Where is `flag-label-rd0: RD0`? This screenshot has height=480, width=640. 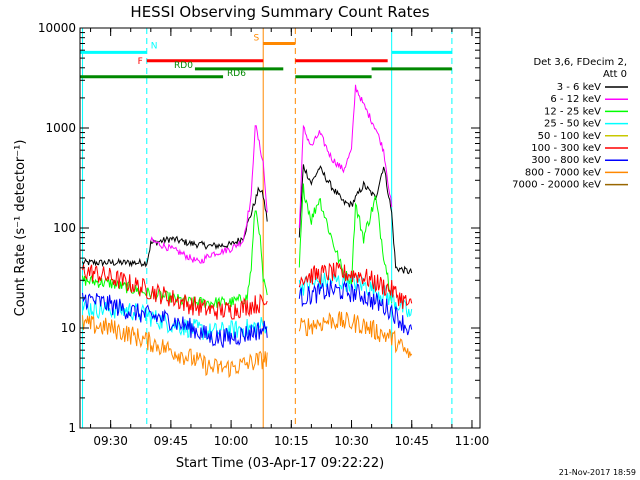 flag-label-rd0: RD0 is located at coordinates (183, 66).